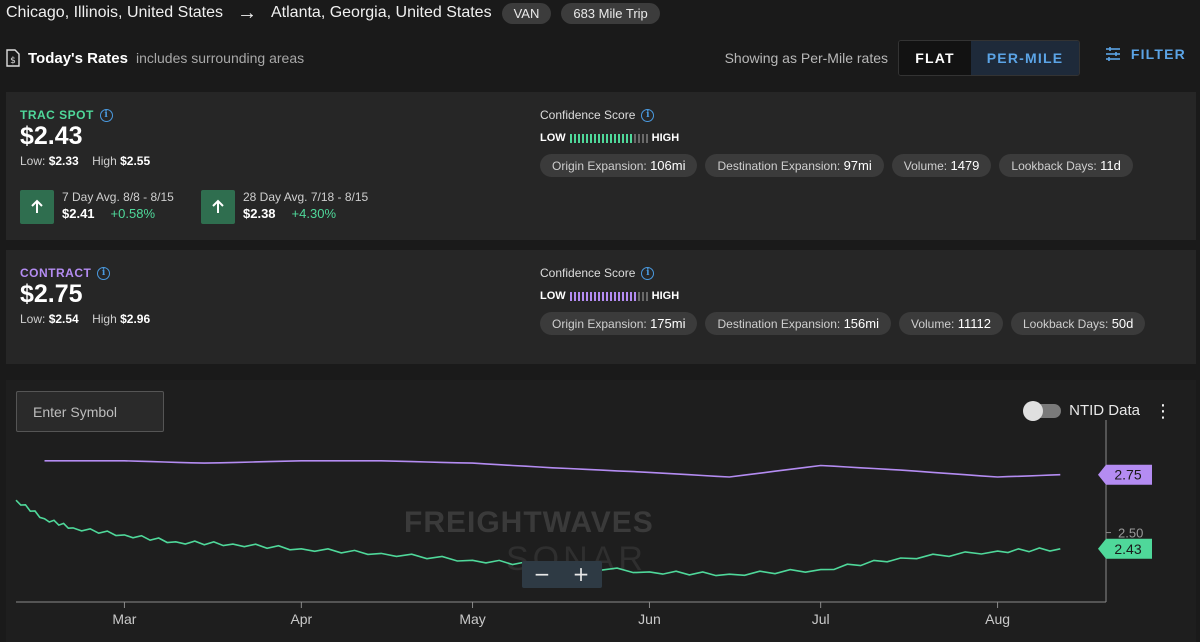  I want to click on x-tick-label: Aug, so click(997, 619).